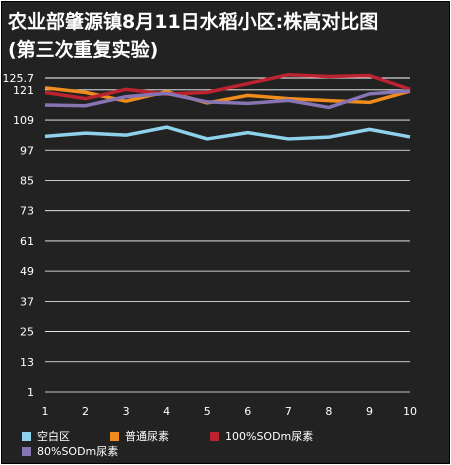  Describe the element at coordinates (27, 362) in the screenshot. I see `y-tick-label: 13` at that location.